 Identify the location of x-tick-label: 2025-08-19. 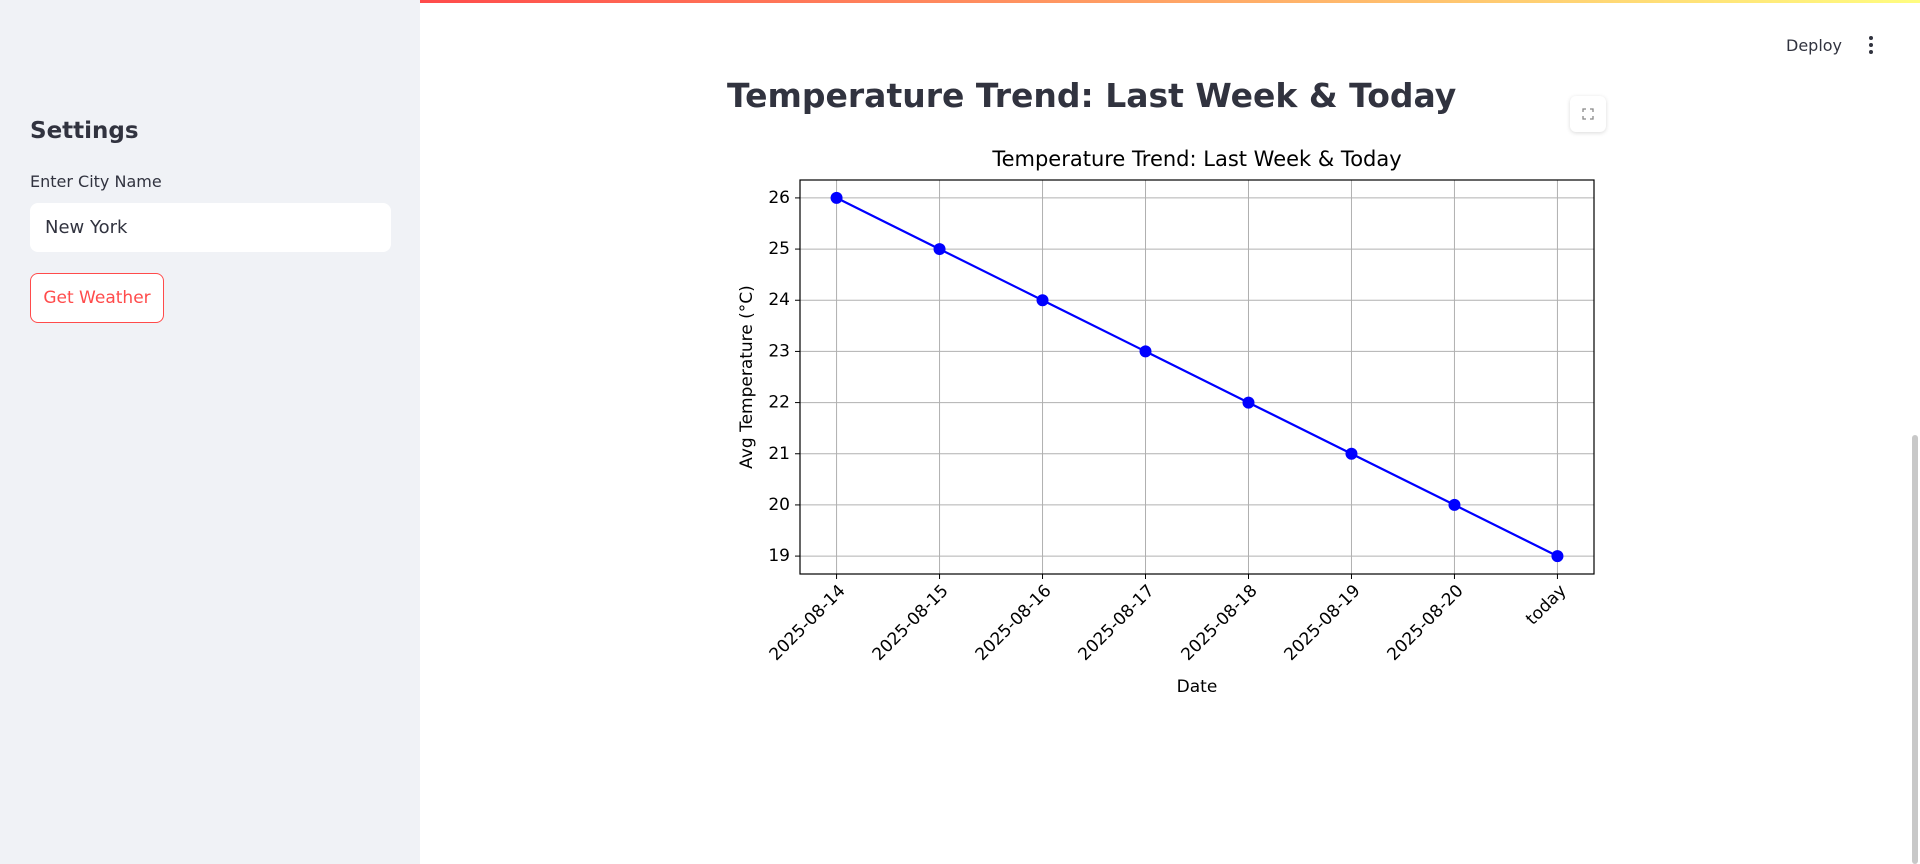
(1323, 623).